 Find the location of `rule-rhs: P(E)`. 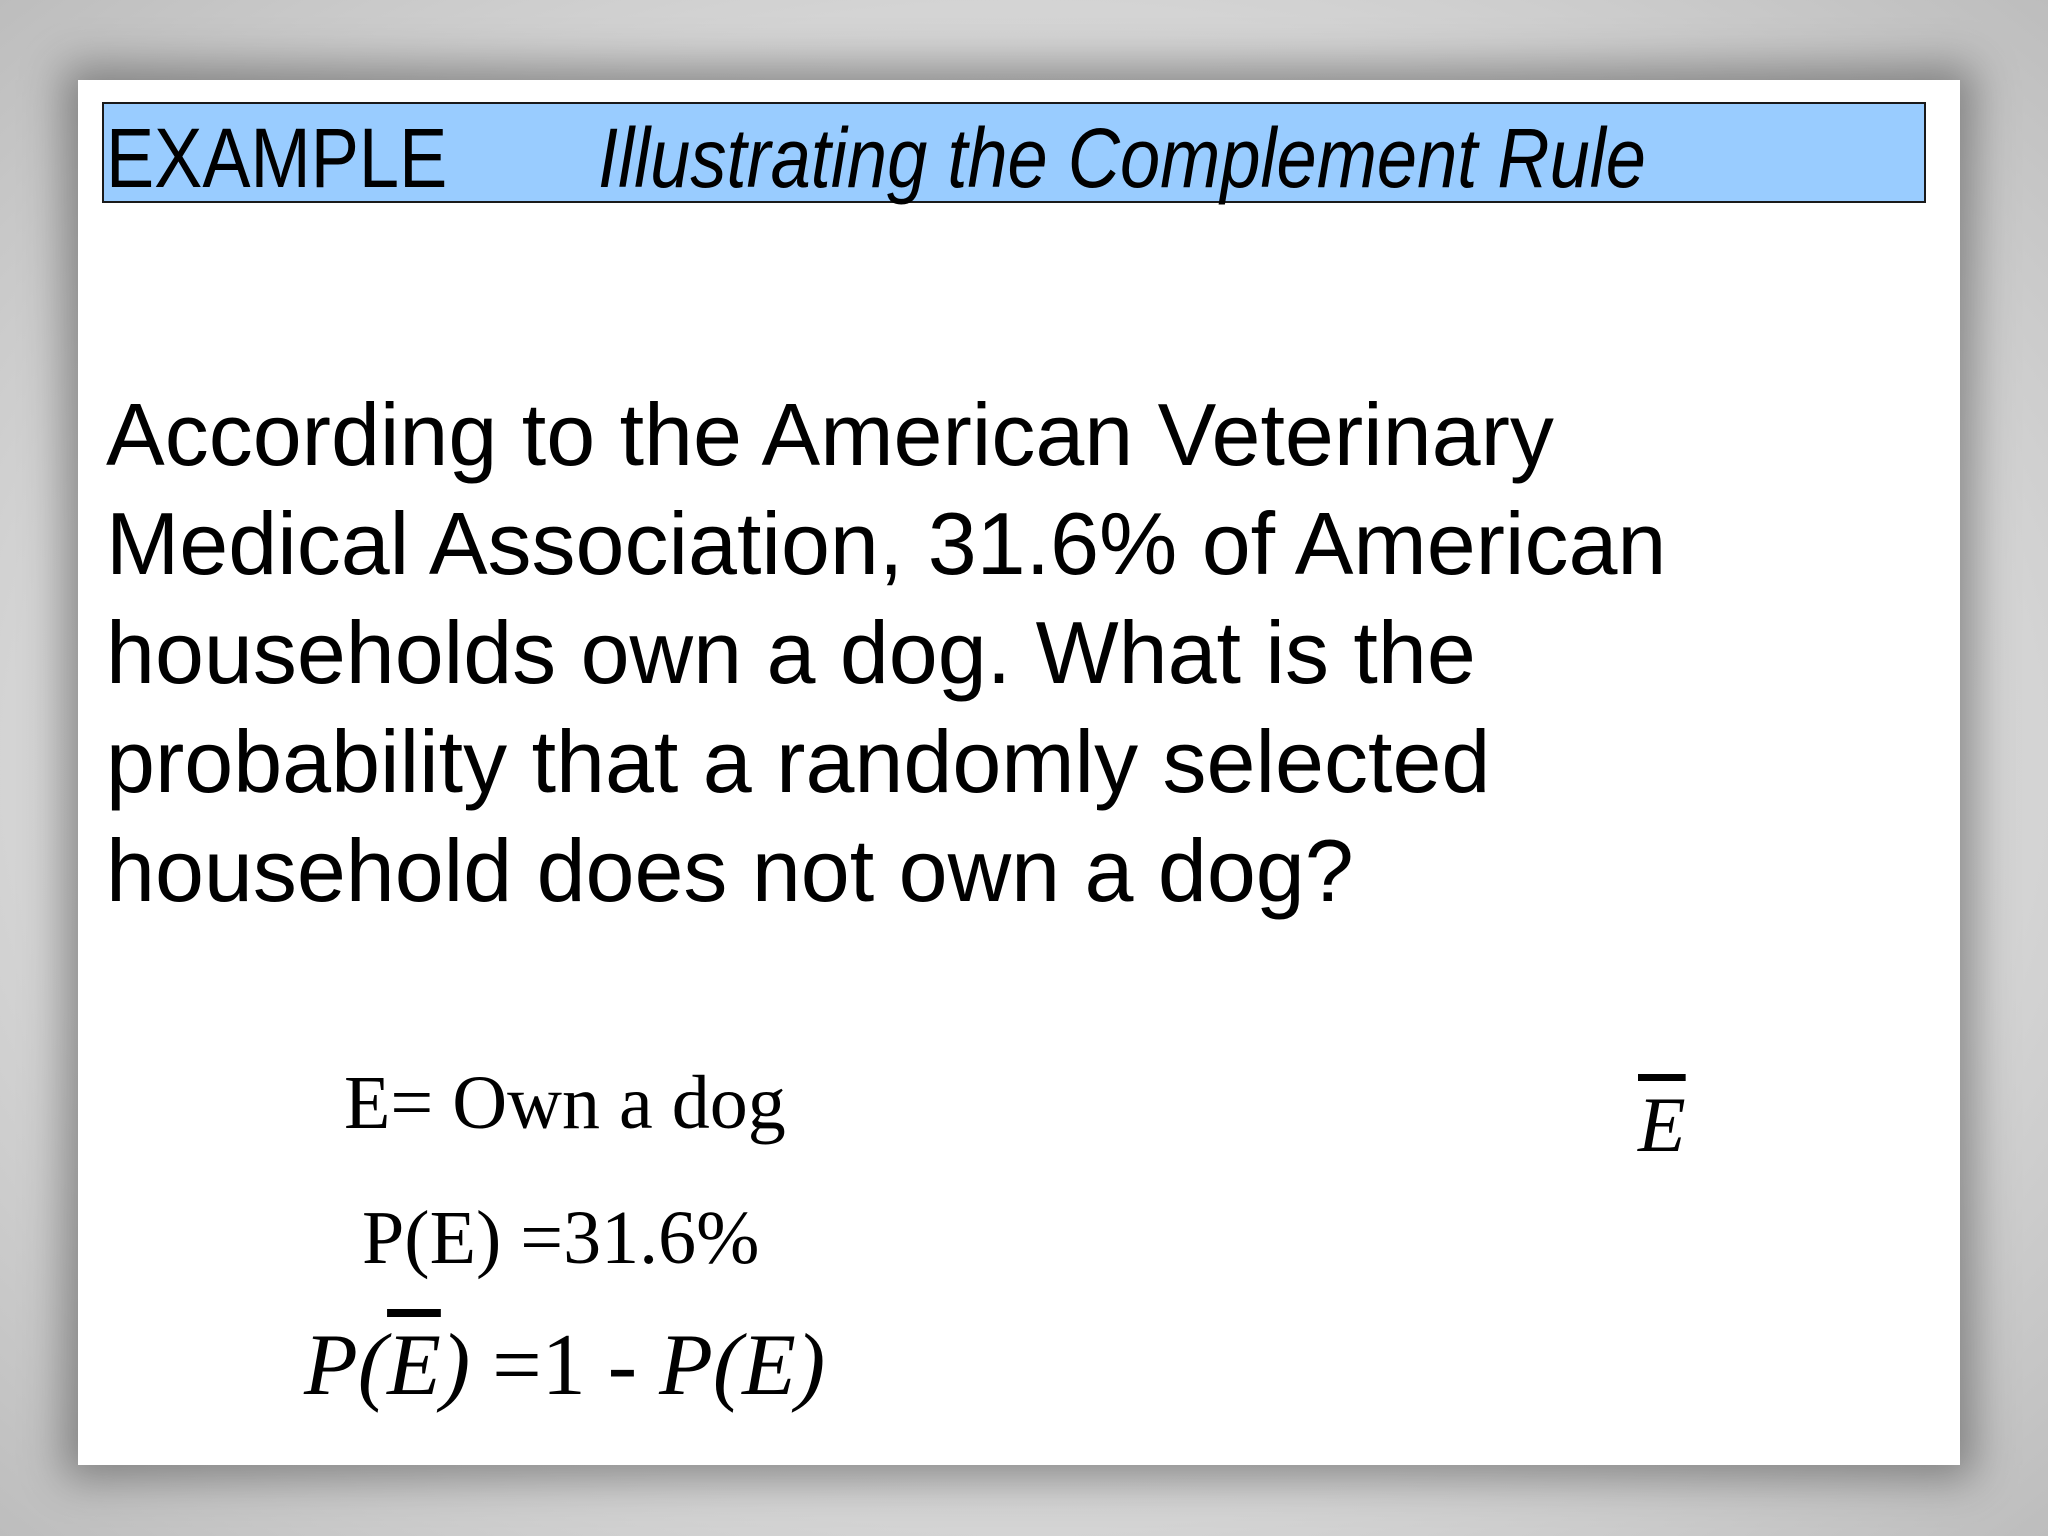

rule-rhs: P(E) is located at coordinates (742, 1365).